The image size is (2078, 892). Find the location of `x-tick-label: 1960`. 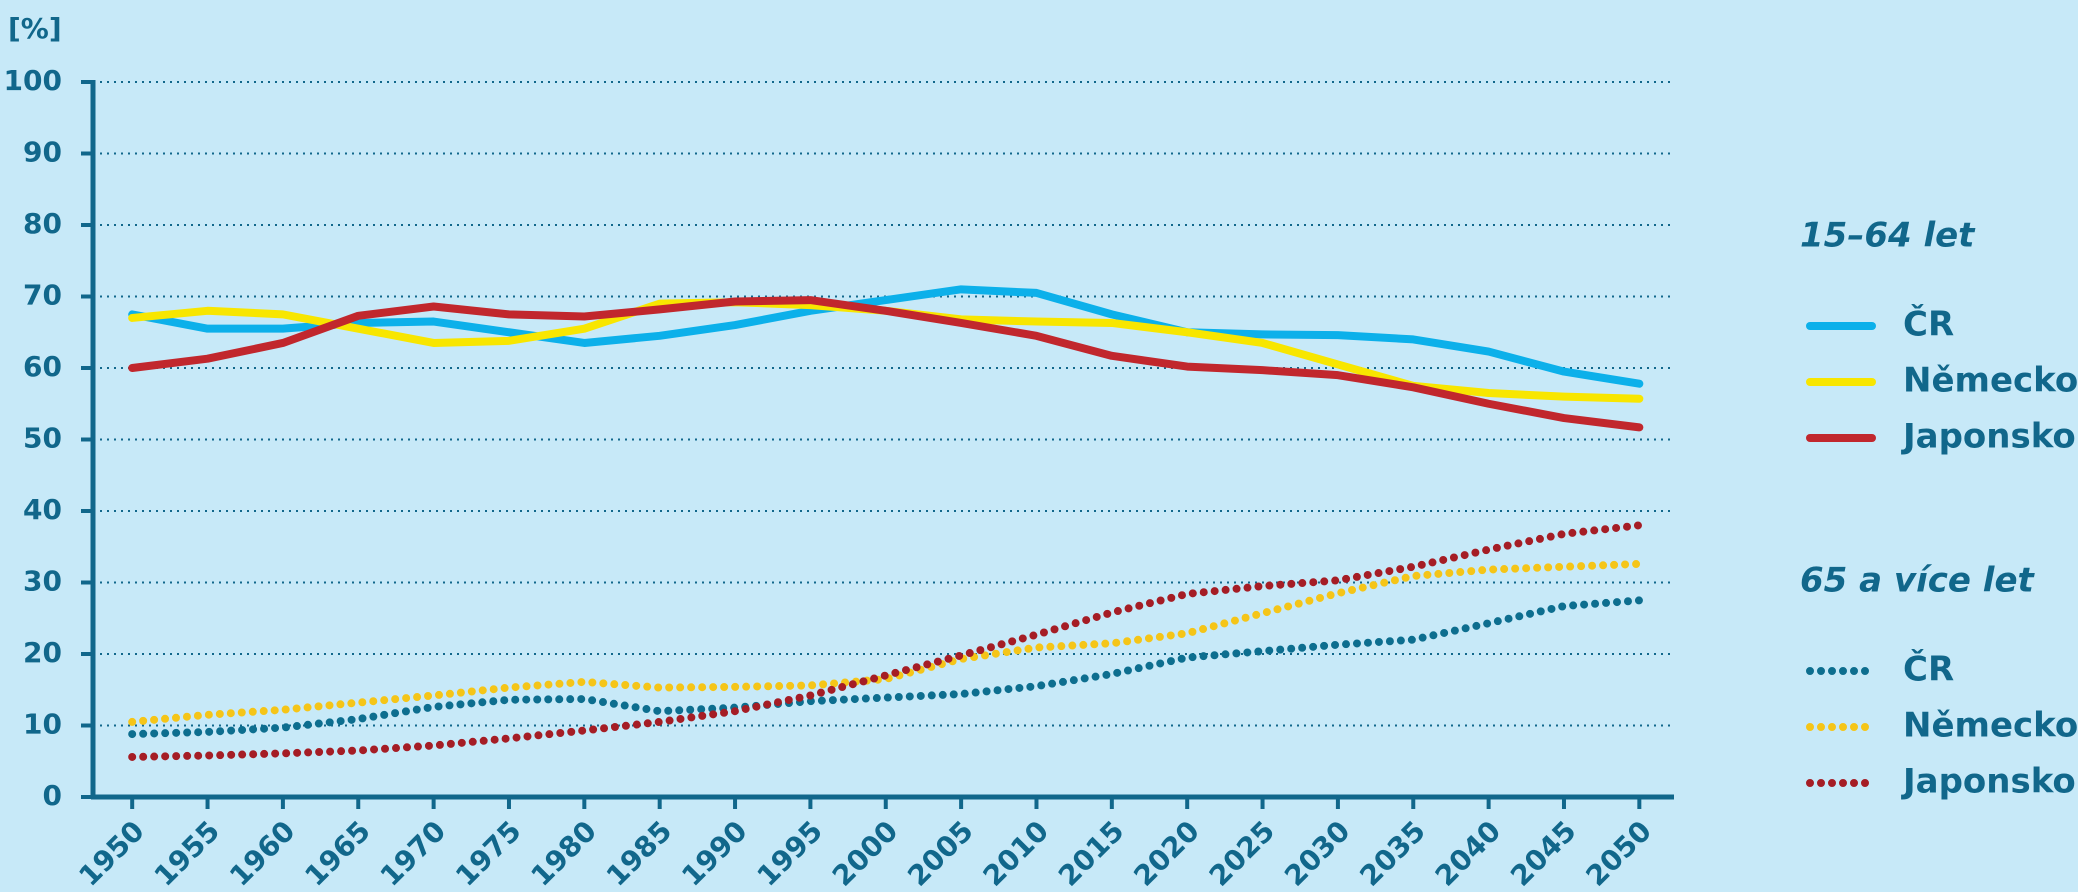

x-tick-label: 1960 is located at coordinates (262, 853).